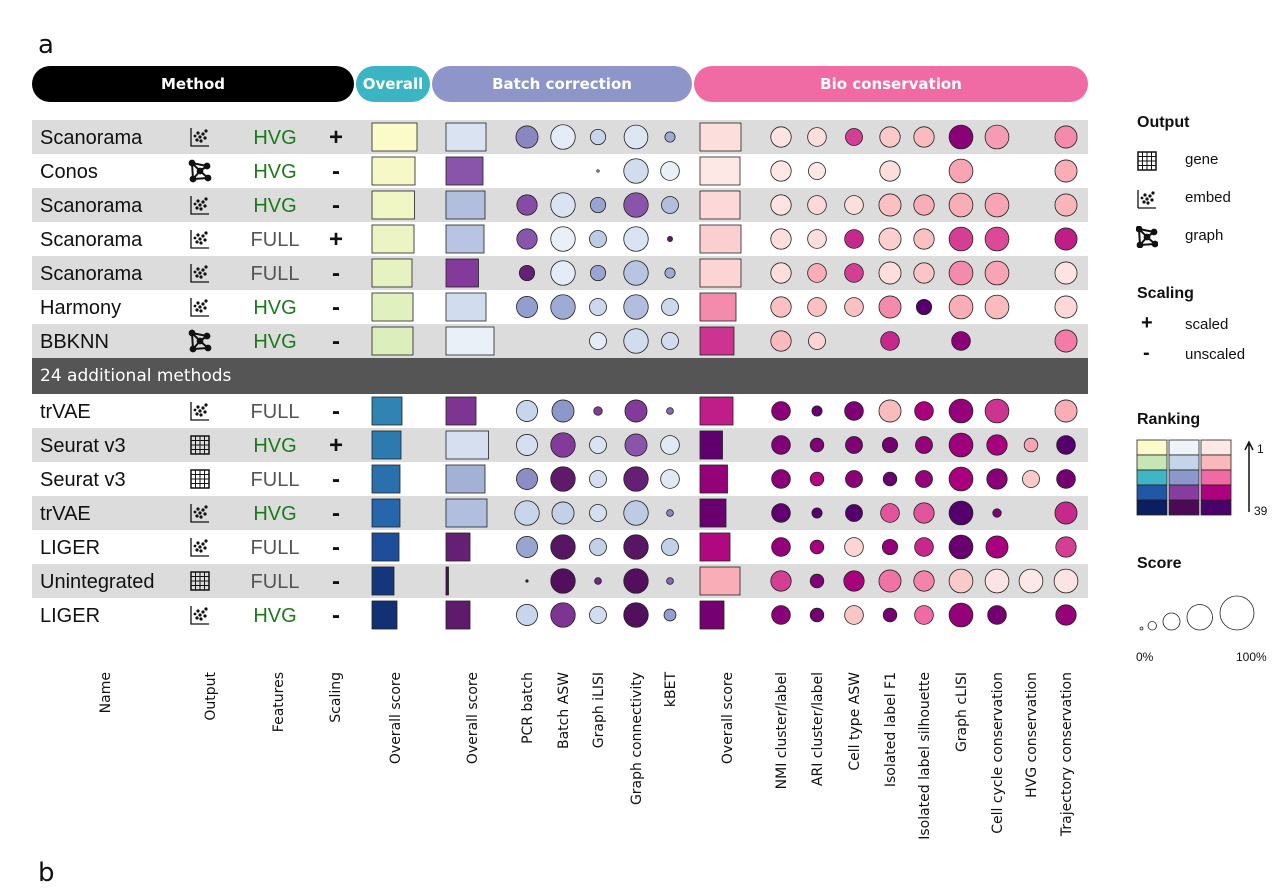  Describe the element at coordinates (998, 753) in the screenshot. I see `column-label: Cell cycle conservation` at that location.